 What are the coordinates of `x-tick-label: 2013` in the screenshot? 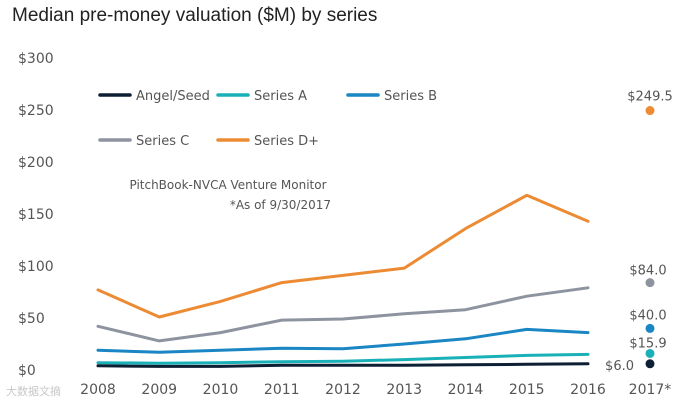 It's located at (404, 390).